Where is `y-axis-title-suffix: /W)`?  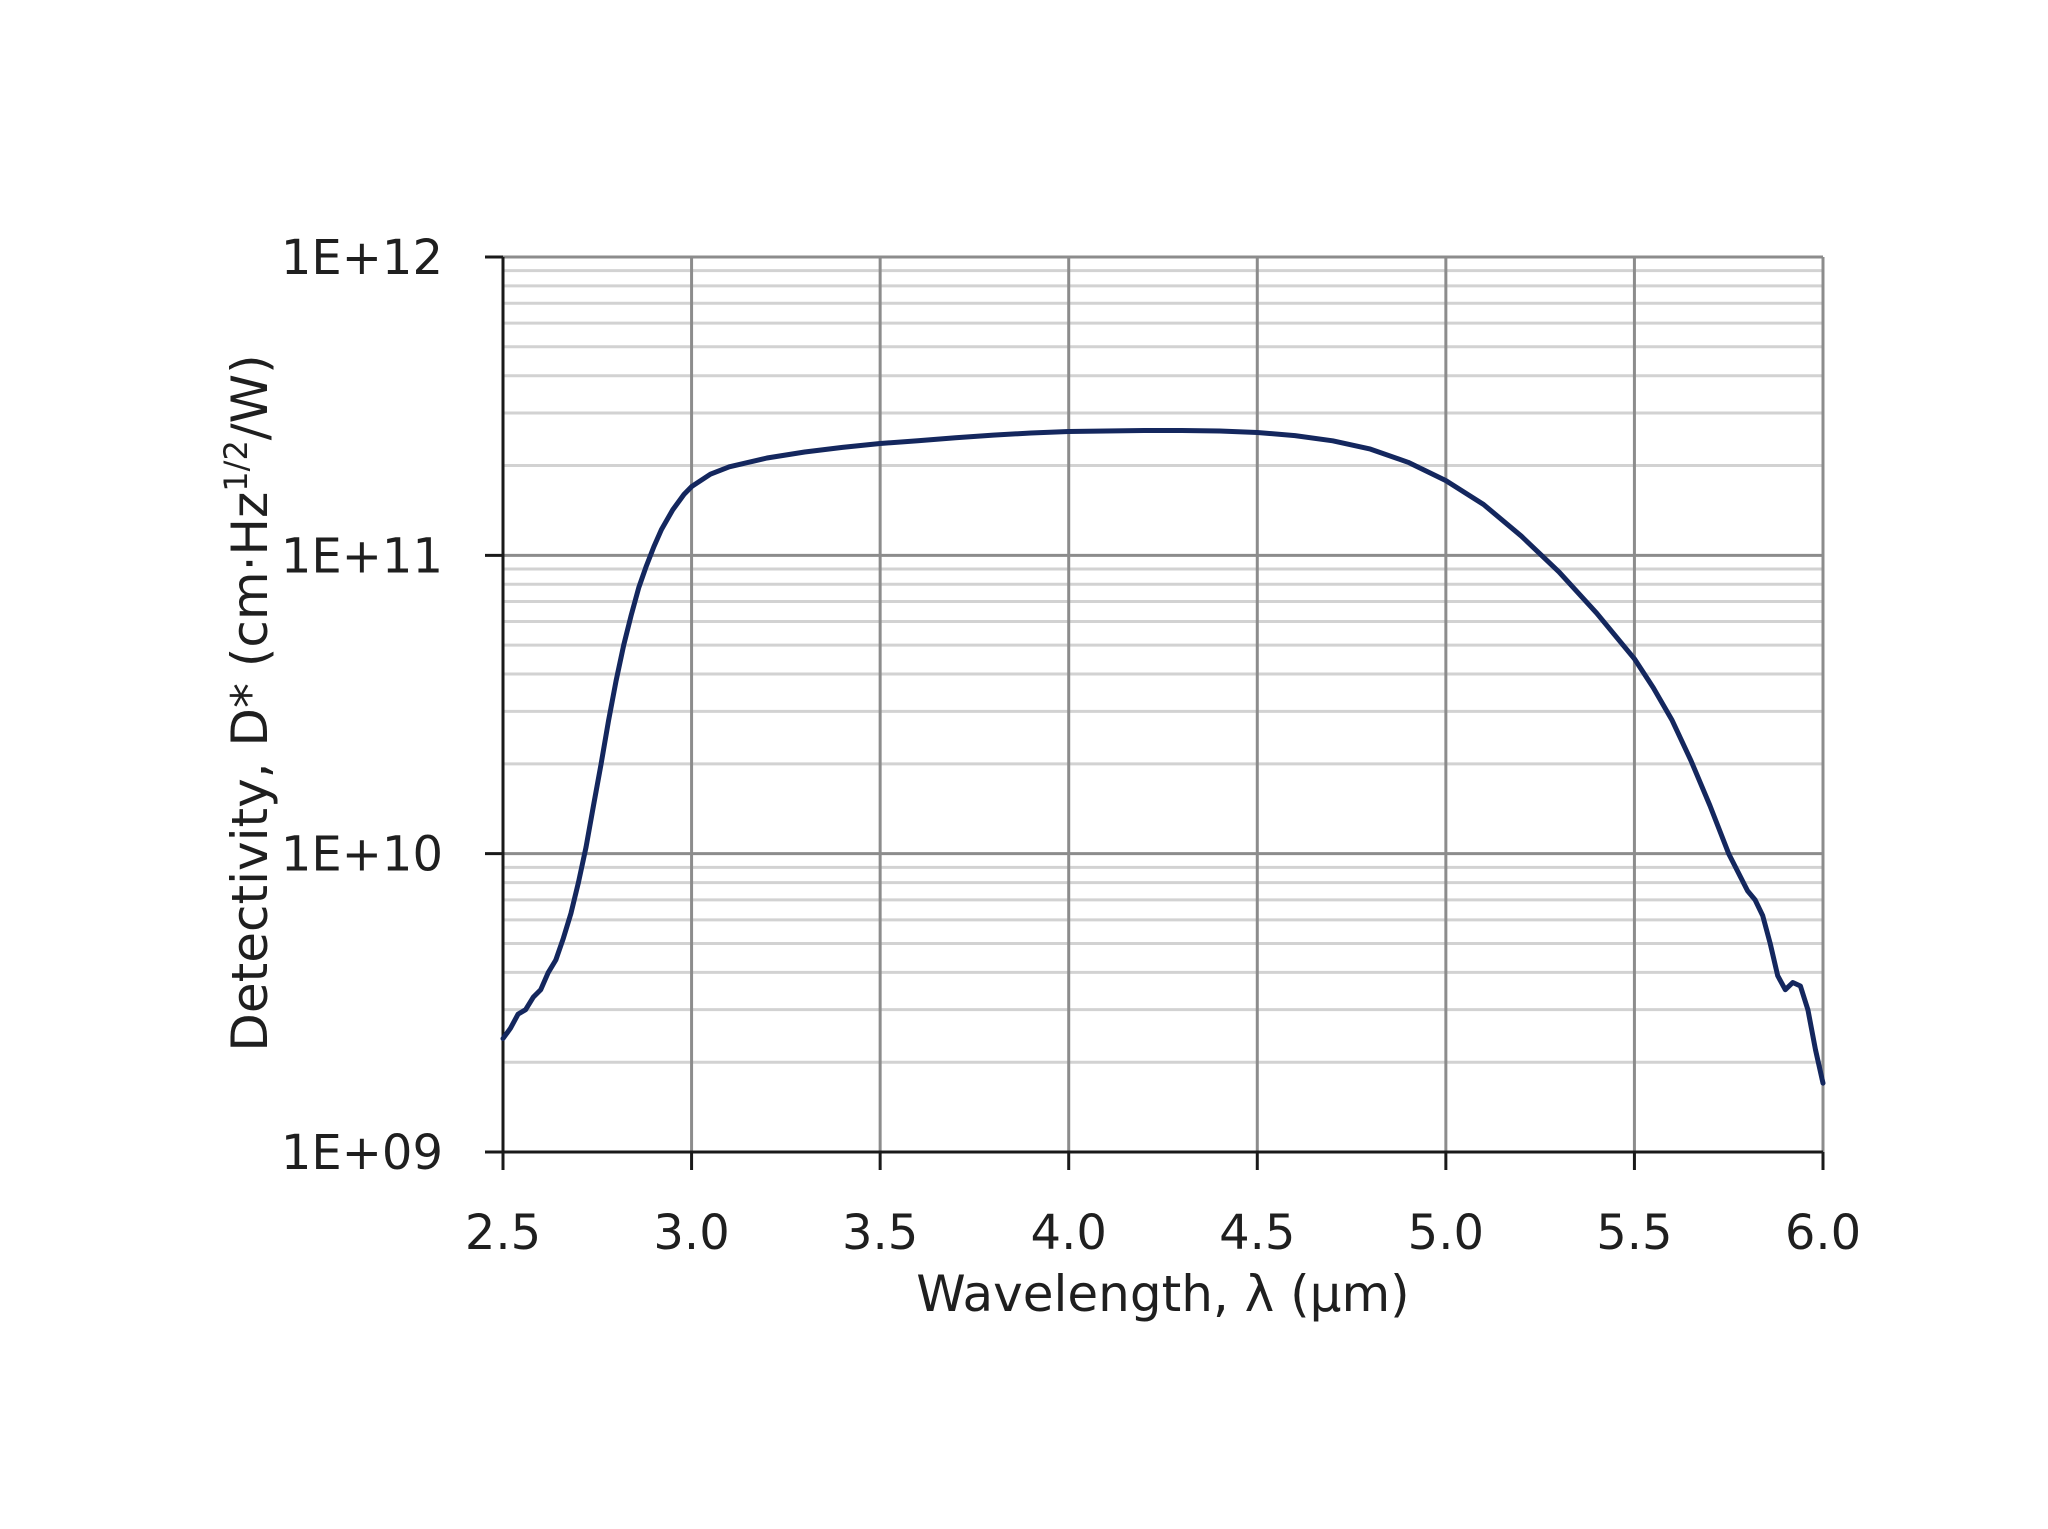
y-axis-title-suffix: /W) is located at coordinates (250, 397).